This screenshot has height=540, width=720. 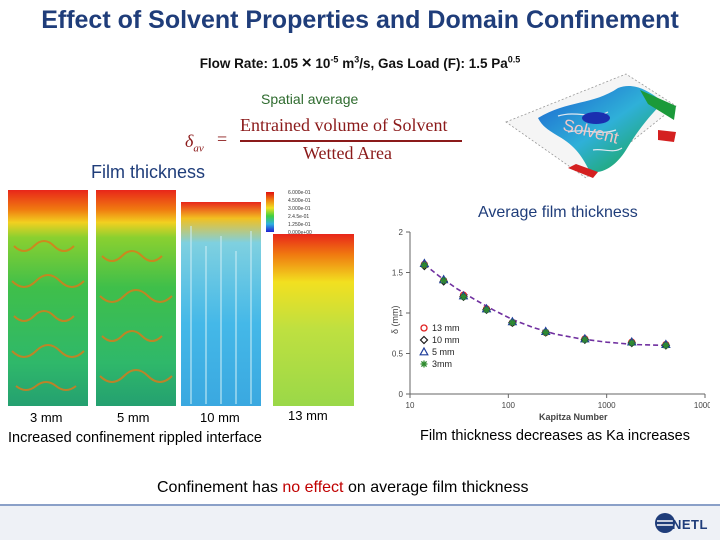 I want to click on units-m: m, so click(x=346, y=63).